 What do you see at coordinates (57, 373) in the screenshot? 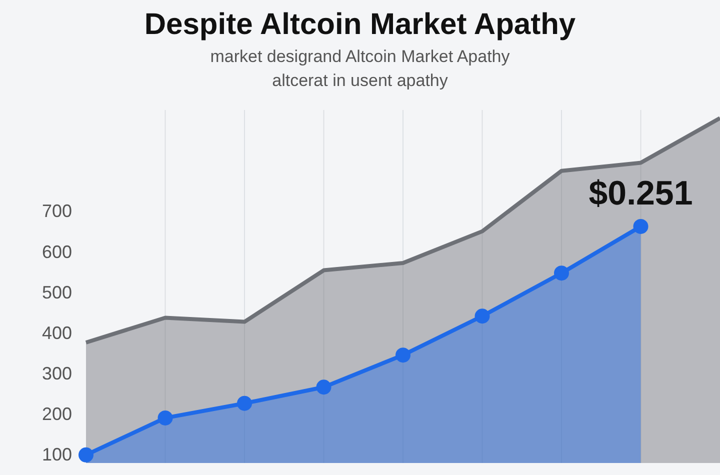
I see `y-tick-label: 300` at bounding box center [57, 373].